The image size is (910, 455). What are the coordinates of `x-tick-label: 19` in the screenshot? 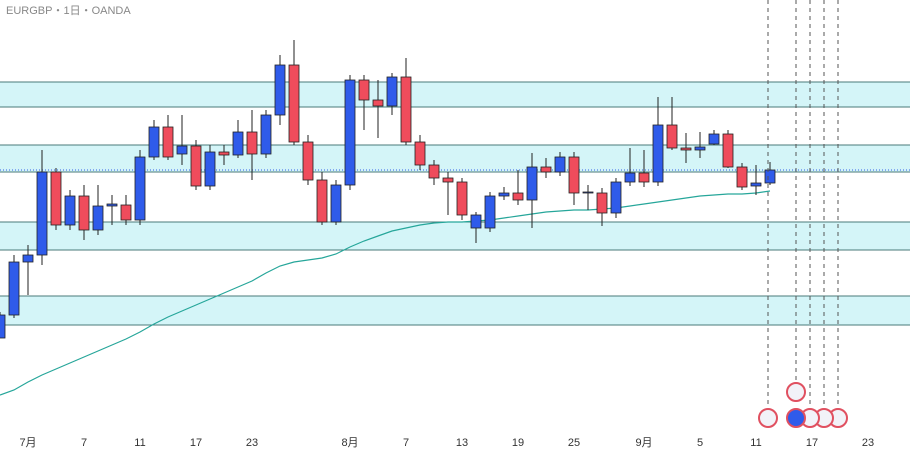 It's located at (518, 443).